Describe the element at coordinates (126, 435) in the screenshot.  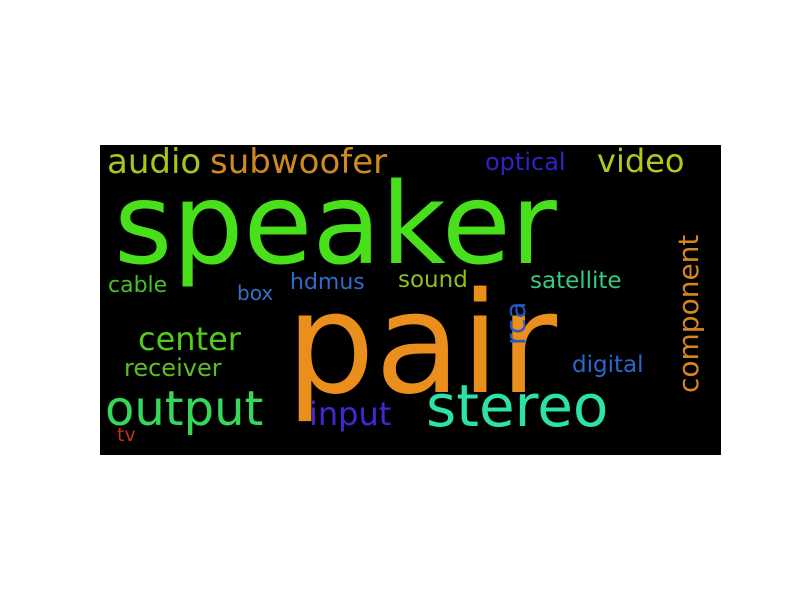
I see `word-tv: tv` at that location.